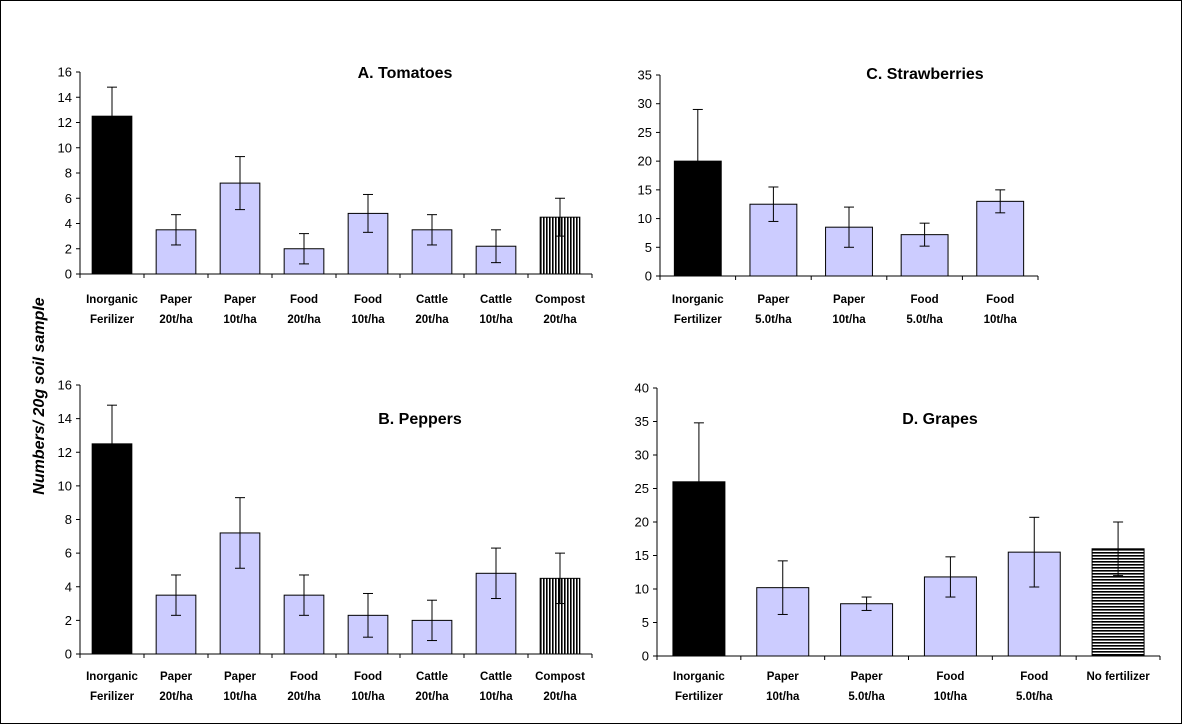  Describe the element at coordinates (65, 452) in the screenshot. I see `y-tick-label: 12` at that location.